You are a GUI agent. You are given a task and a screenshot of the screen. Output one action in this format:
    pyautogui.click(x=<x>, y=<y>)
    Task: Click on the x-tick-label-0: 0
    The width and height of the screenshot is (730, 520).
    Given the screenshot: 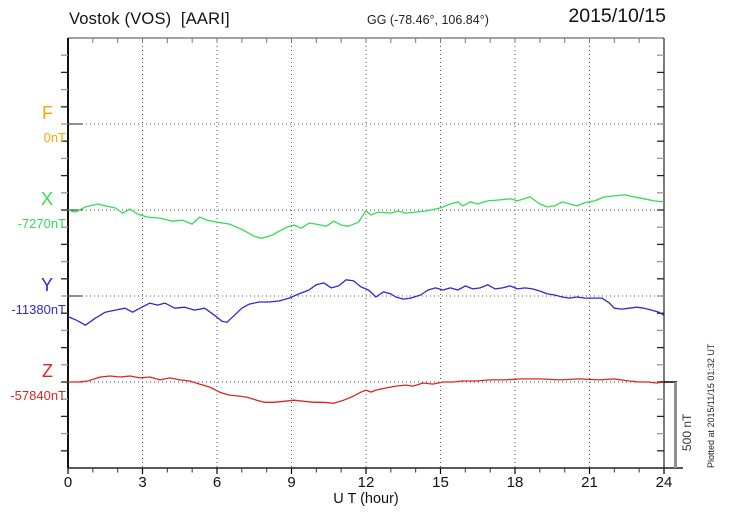 What is the action you would take?
    pyautogui.click(x=68, y=482)
    